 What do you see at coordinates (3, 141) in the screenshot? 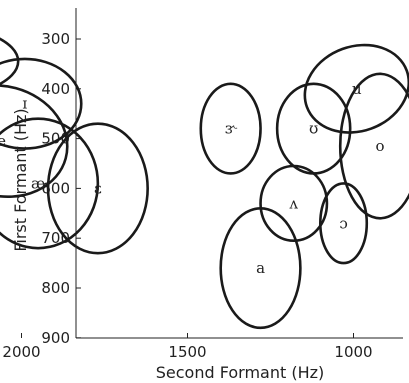
I see `vowel-label: e` at bounding box center [3, 141].